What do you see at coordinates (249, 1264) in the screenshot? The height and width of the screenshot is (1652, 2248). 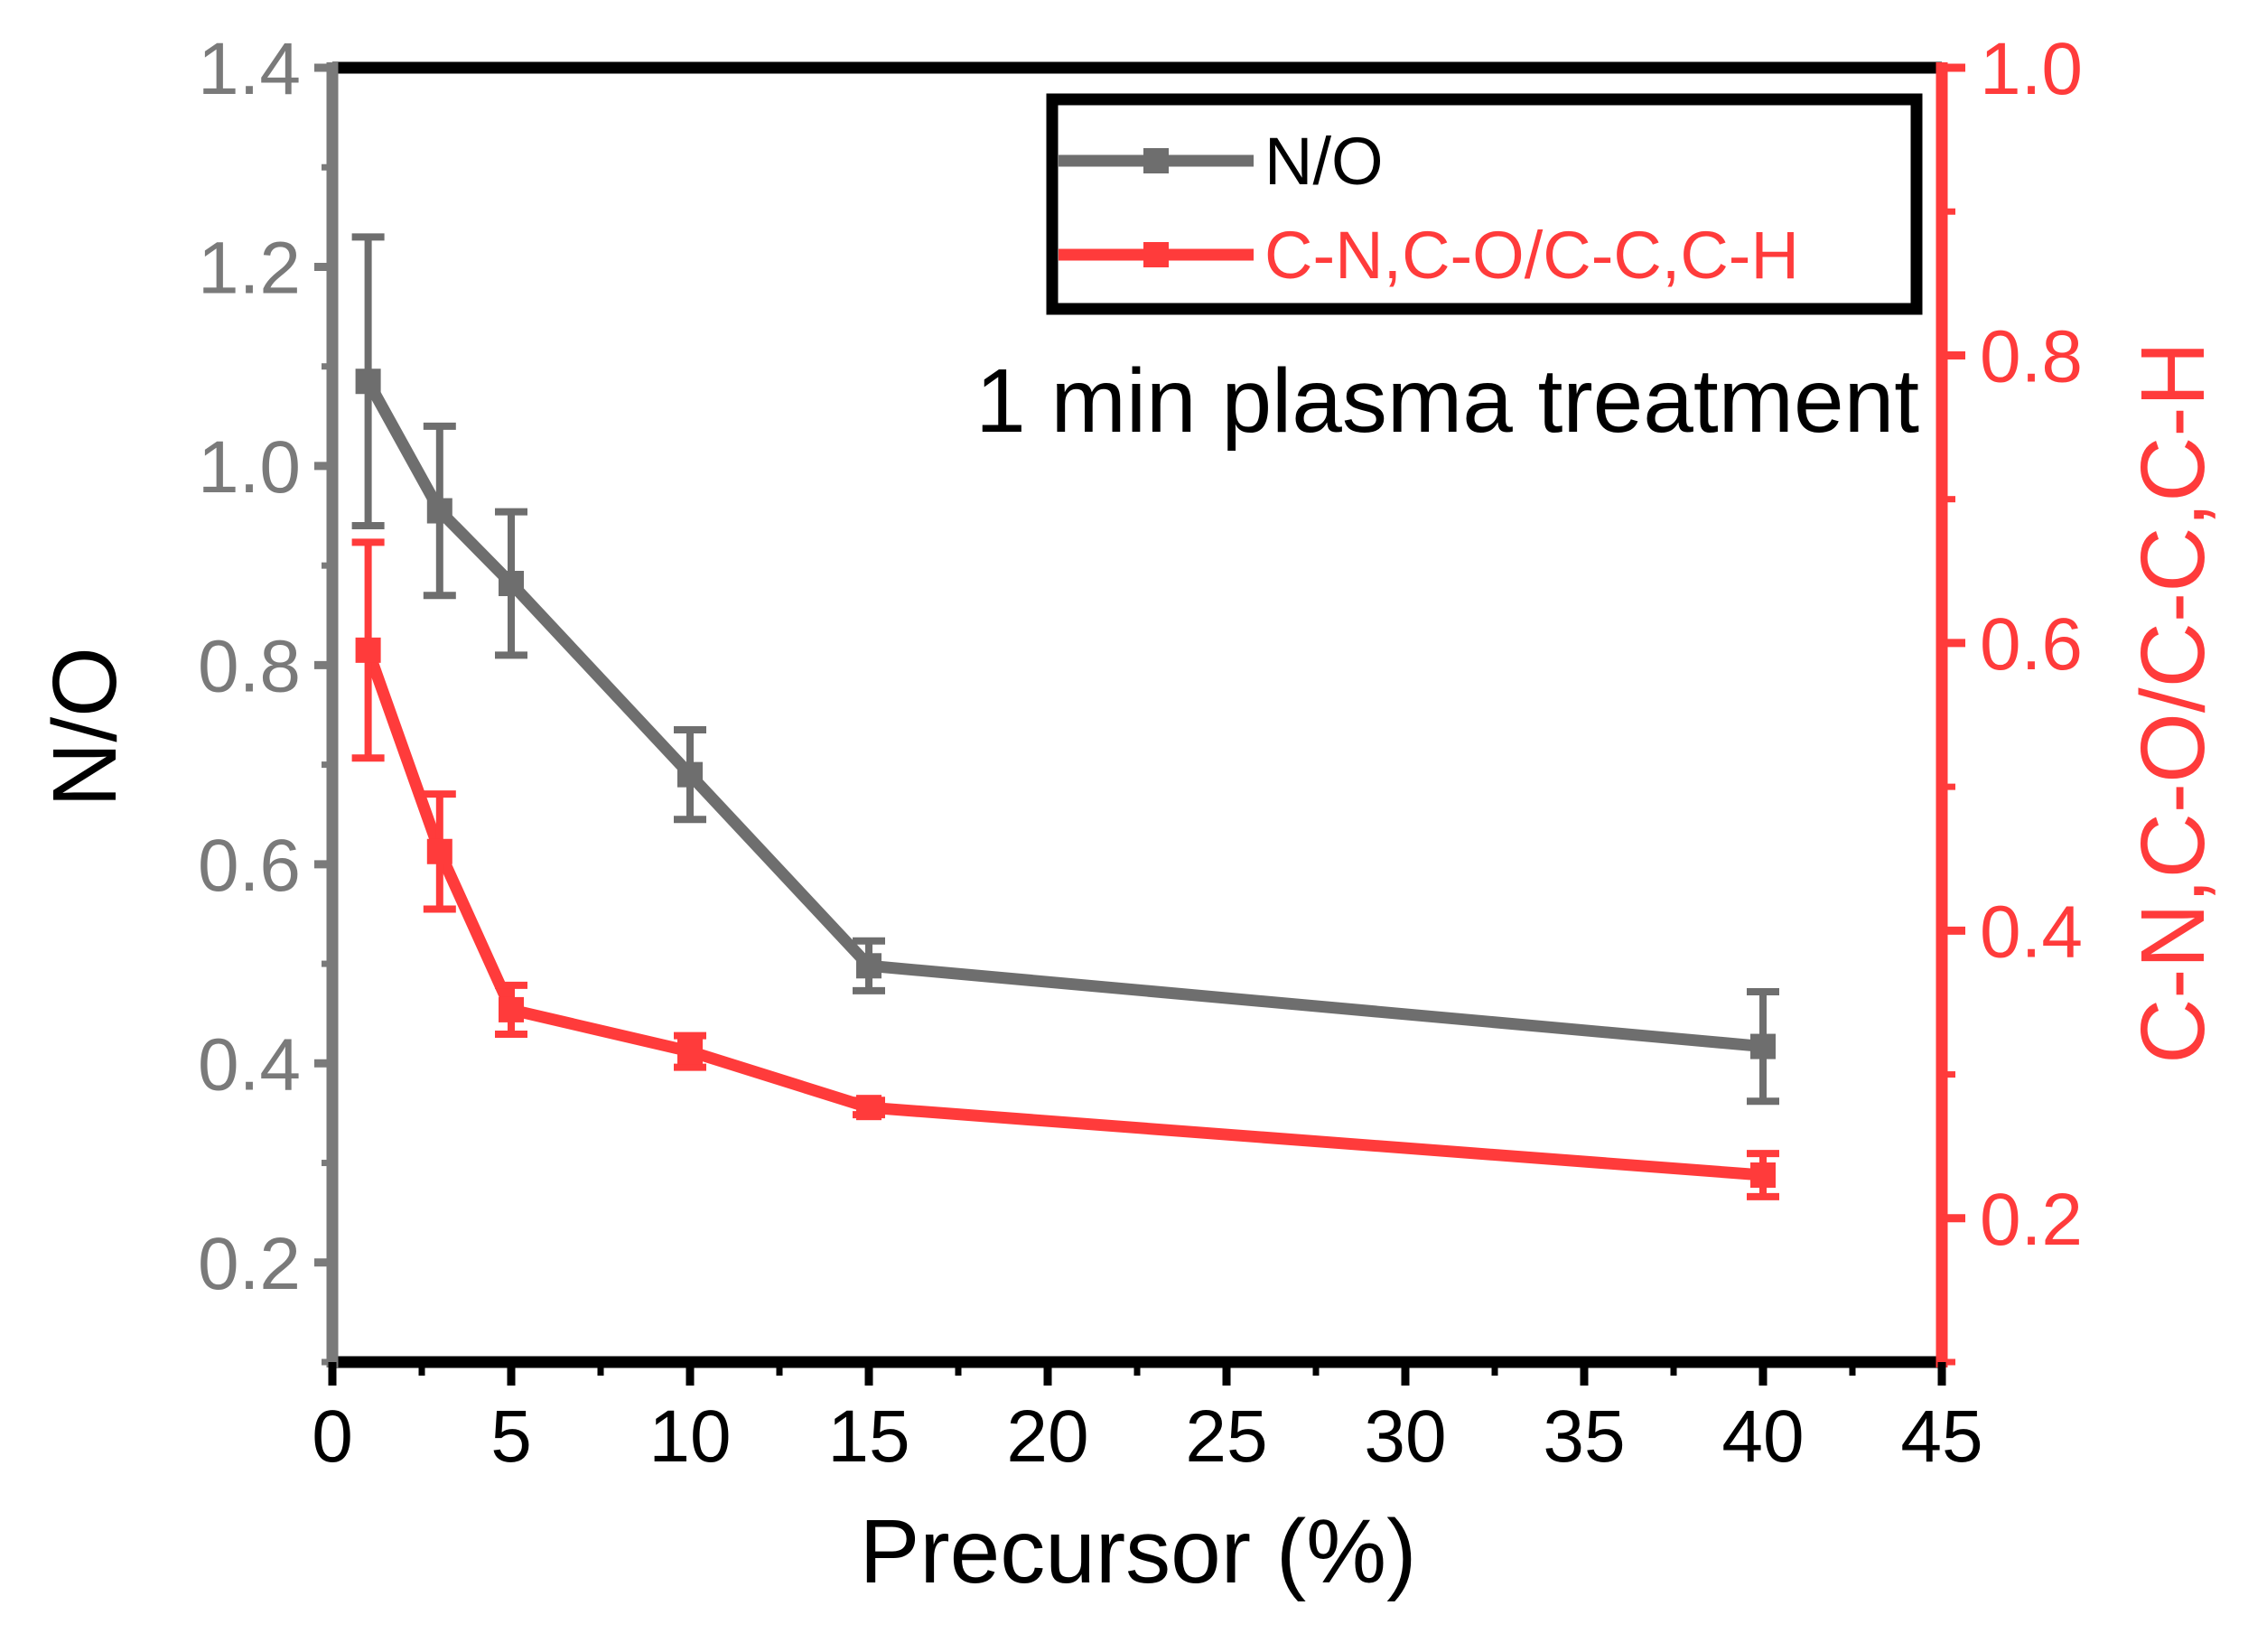 I see `left-y-tick-label: 0.2` at bounding box center [249, 1264].